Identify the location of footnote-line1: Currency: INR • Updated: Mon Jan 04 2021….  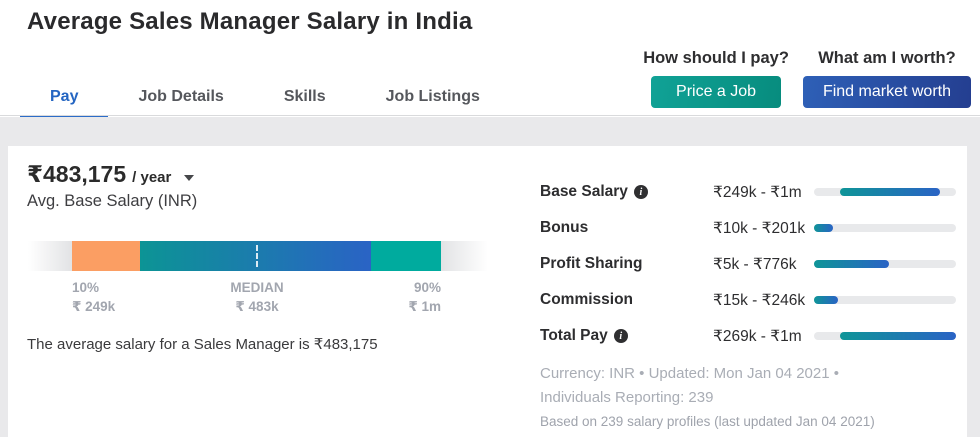
(689, 373).